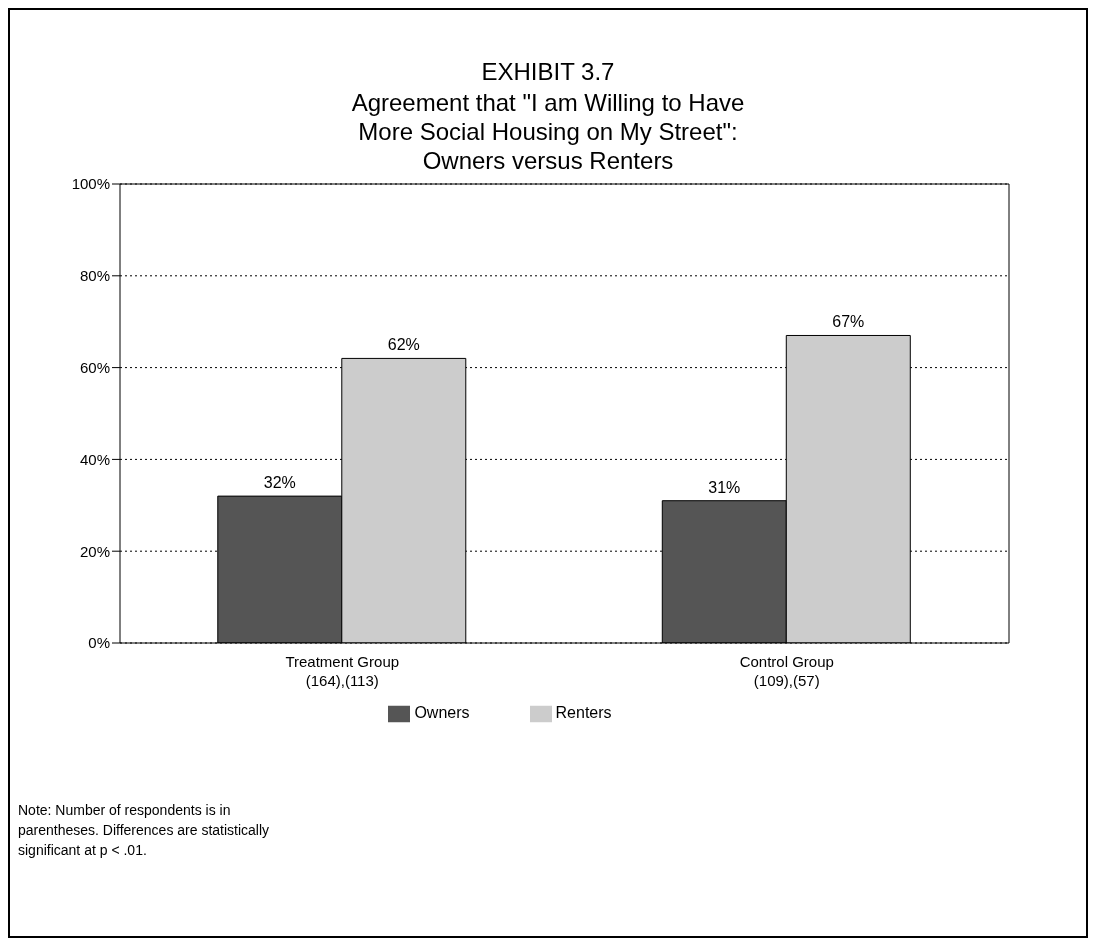 Image resolution: width=1105 pixels, height=950 pixels. What do you see at coordinates (94, 276) in the screenshot?
I see `y-tick-label: 80%` at bounding box center [94, 276].